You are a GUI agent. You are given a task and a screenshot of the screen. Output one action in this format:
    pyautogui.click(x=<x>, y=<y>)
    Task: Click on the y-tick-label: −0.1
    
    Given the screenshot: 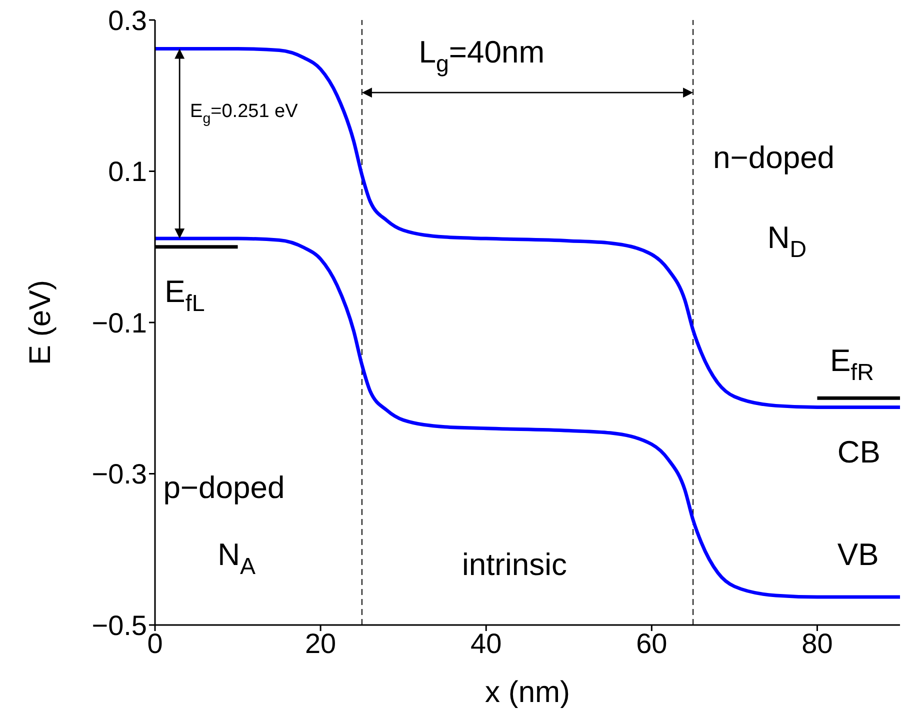 What is the action you would take?
    pyautogui.click(x=119, y=322)
    